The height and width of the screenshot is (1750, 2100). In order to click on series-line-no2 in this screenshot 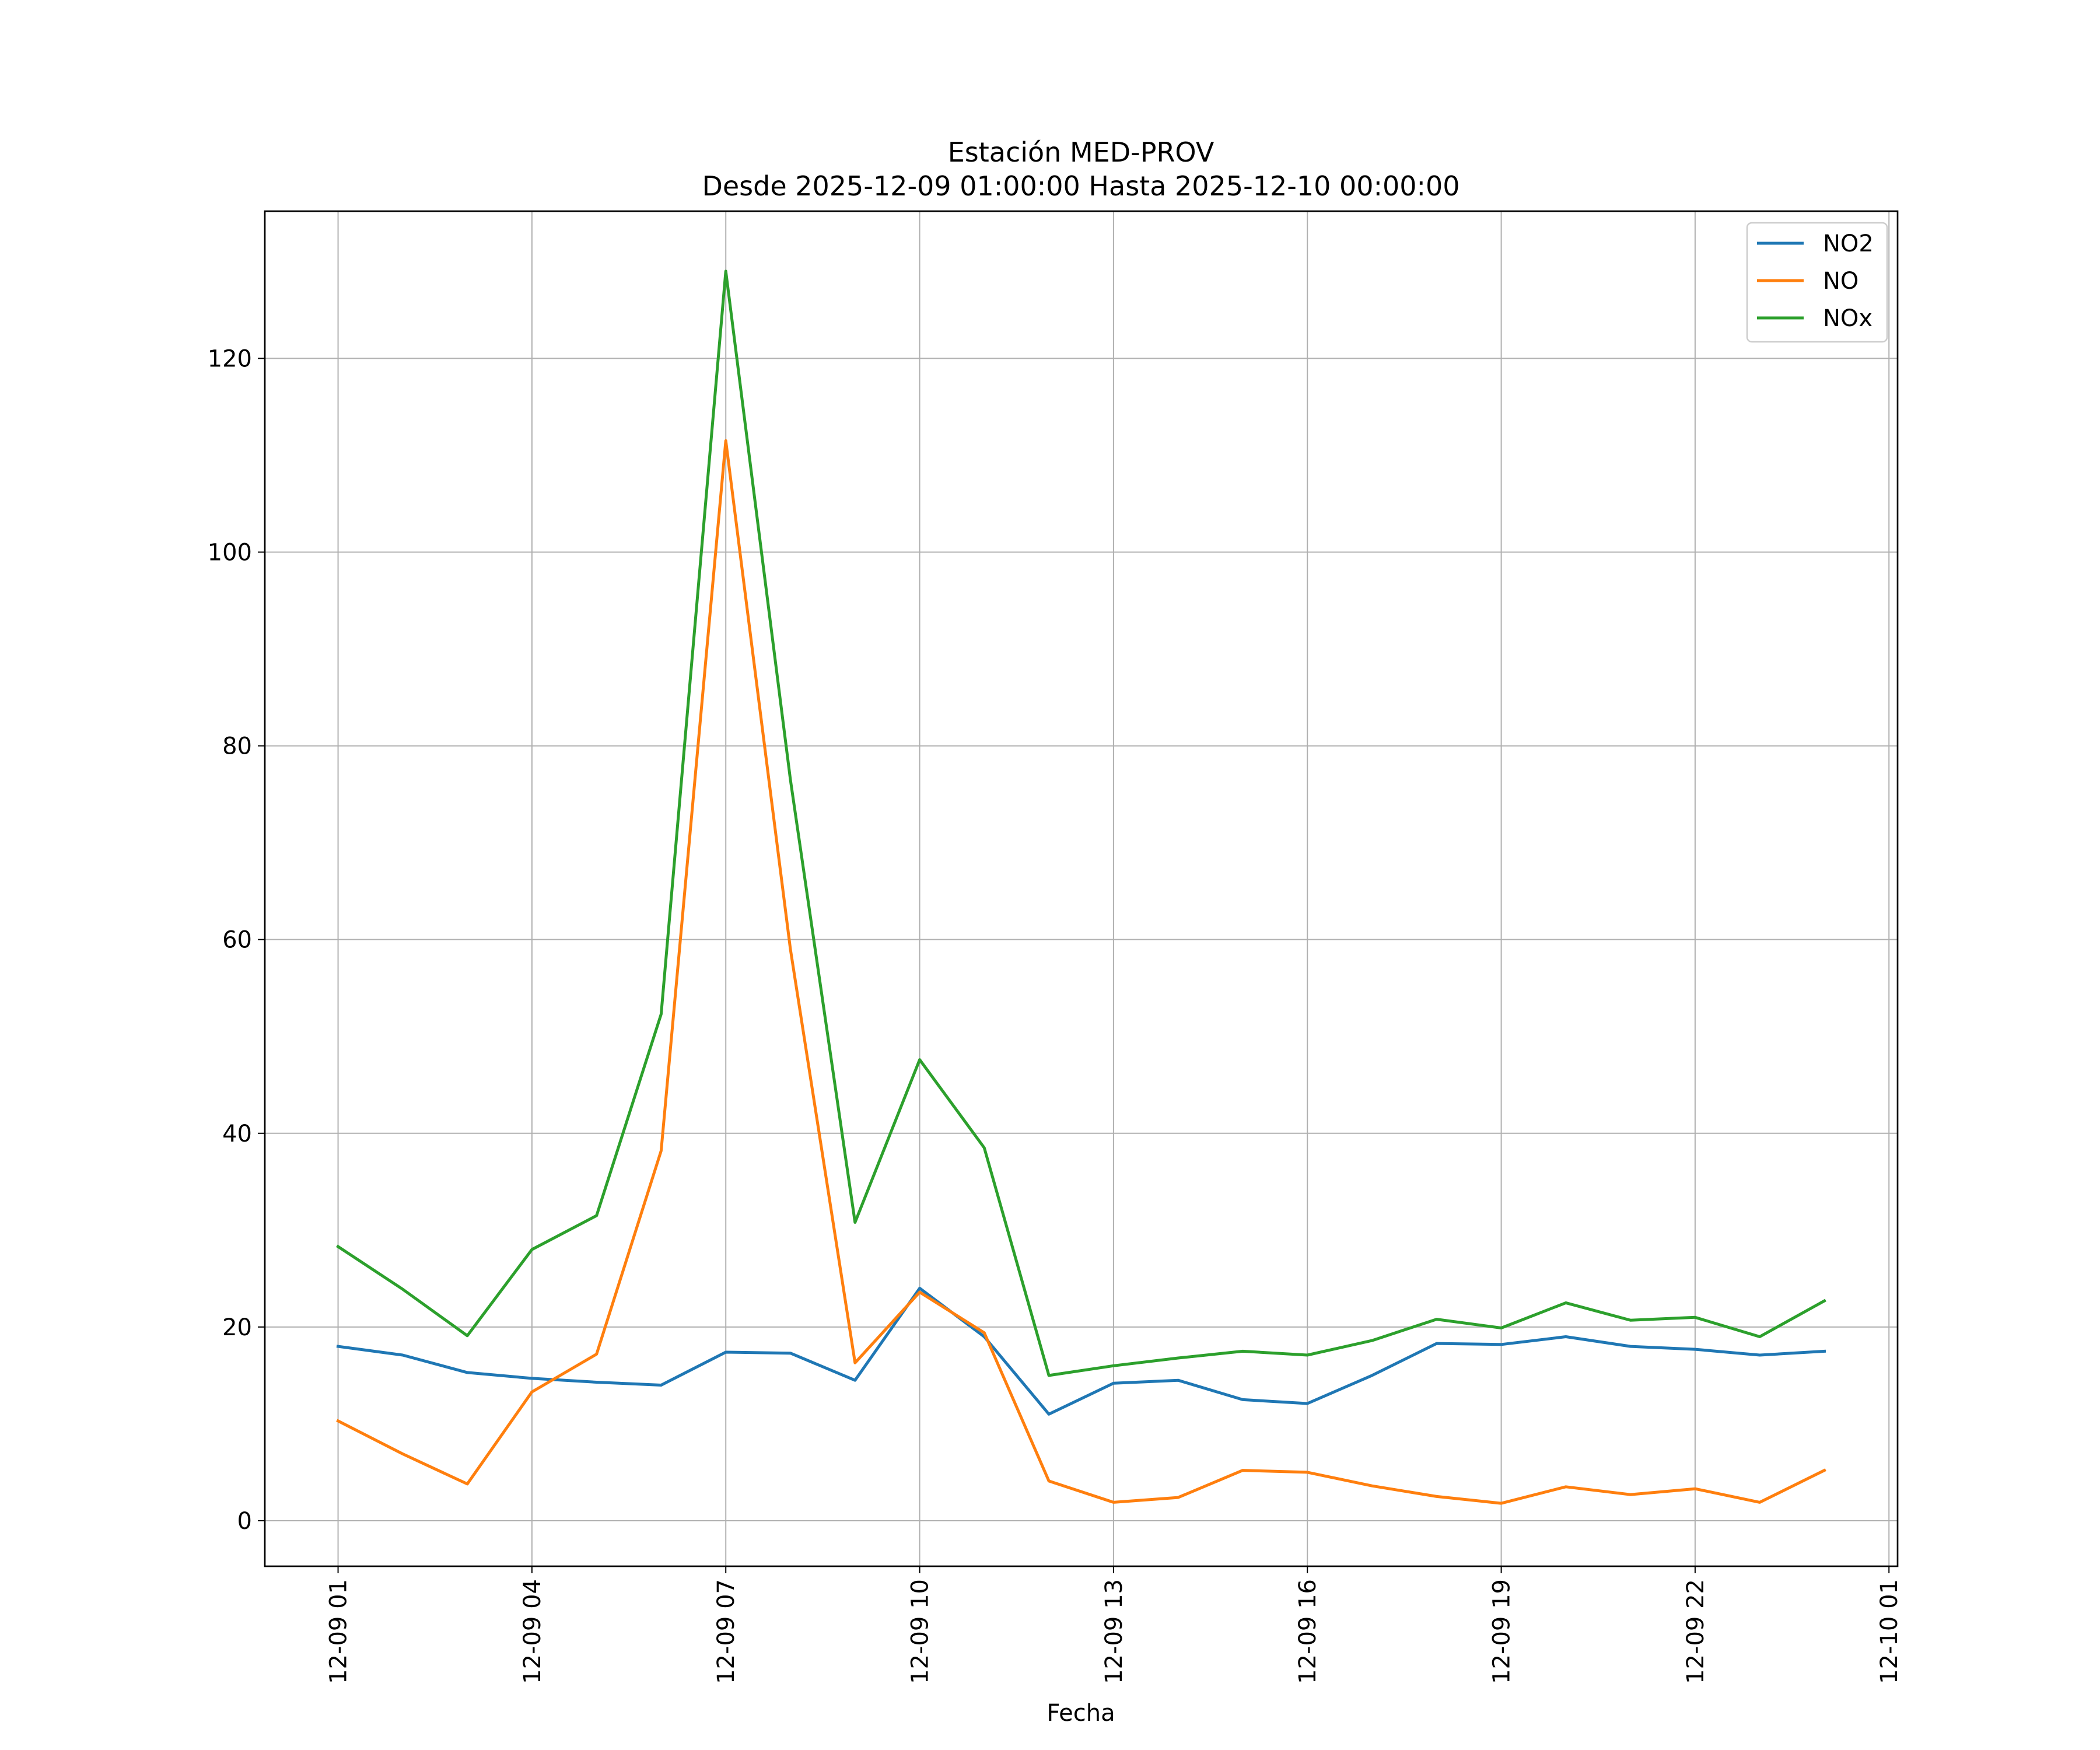, I will do `click(1081, 1351)`.